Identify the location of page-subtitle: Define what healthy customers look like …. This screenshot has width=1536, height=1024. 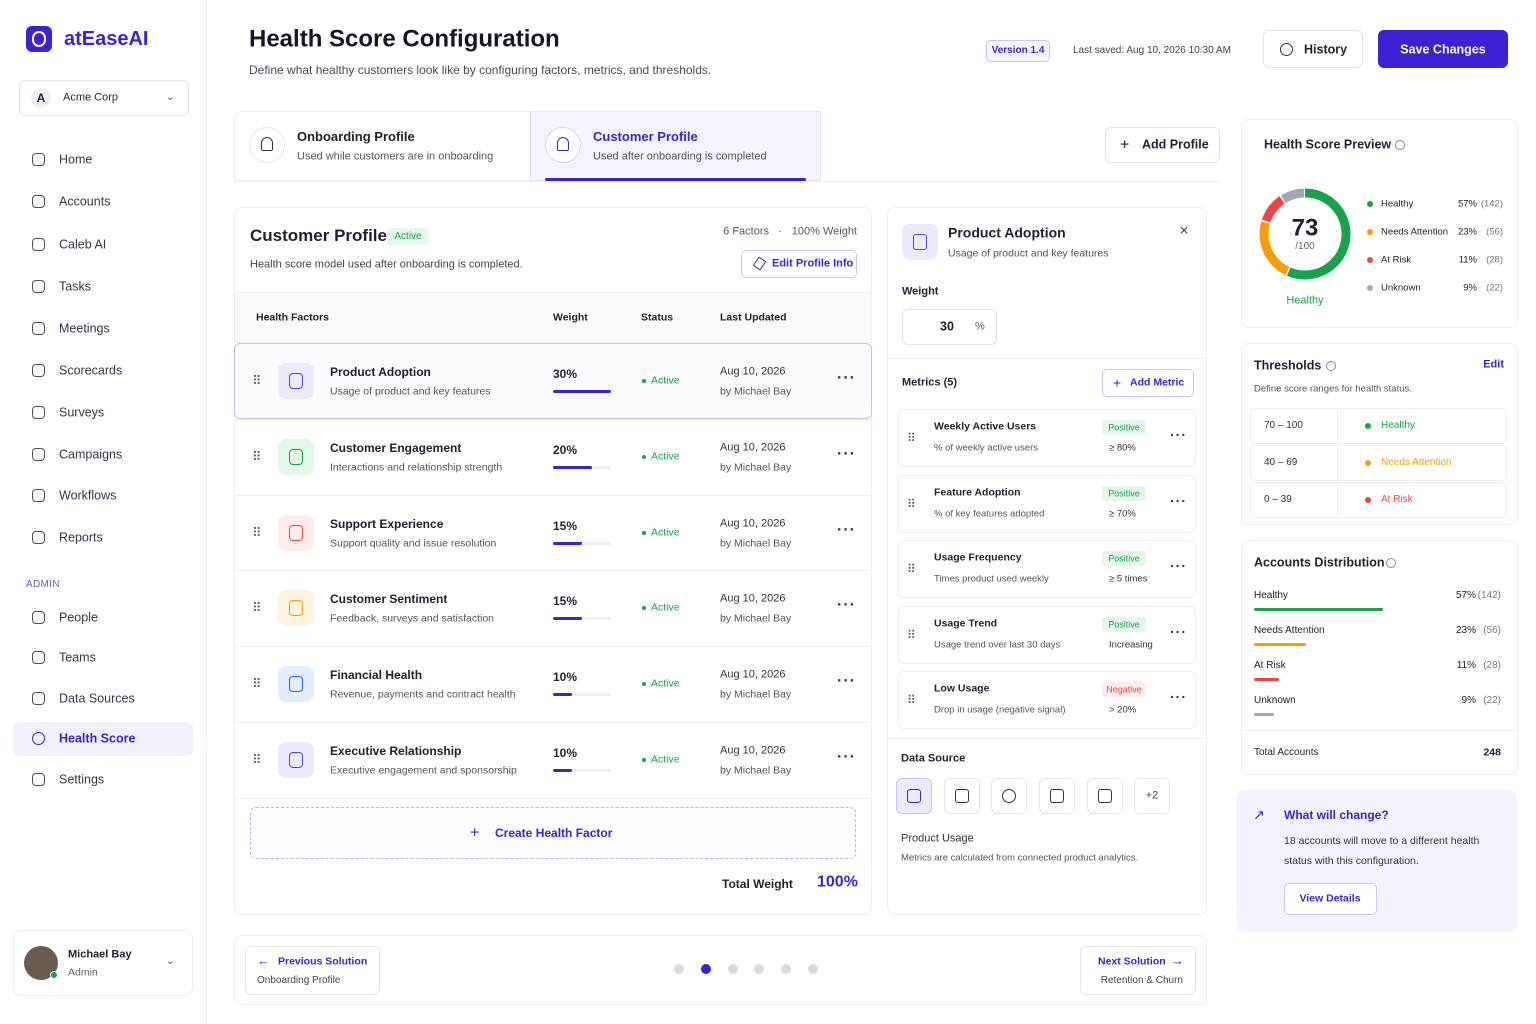
(480, 69).